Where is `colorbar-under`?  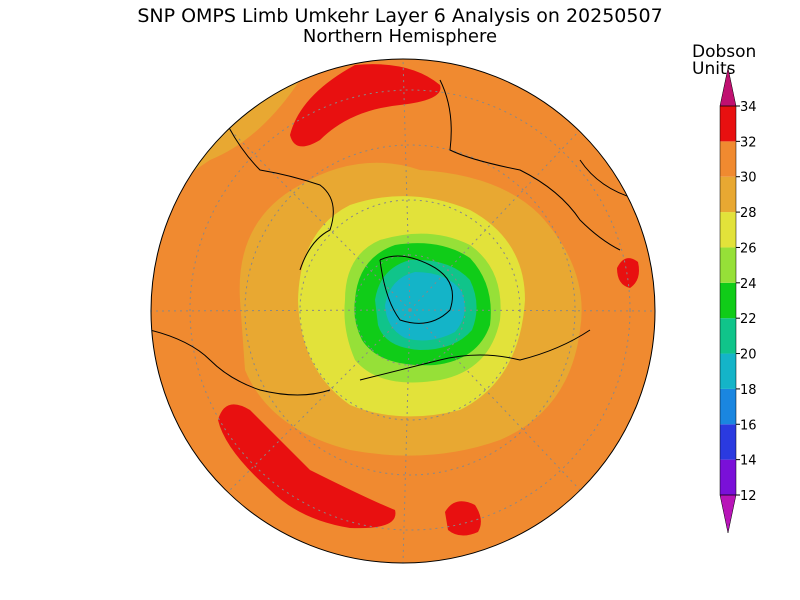 colorbar-under is located at coordinates (728, 514).